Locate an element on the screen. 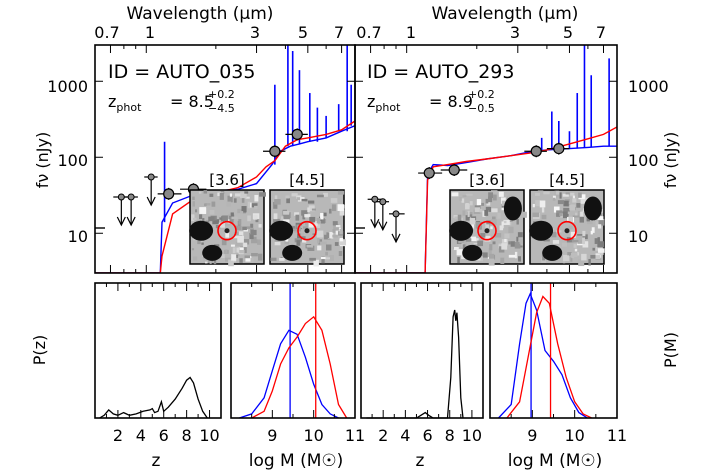  photometry-point is located at coordinates (559, 149).